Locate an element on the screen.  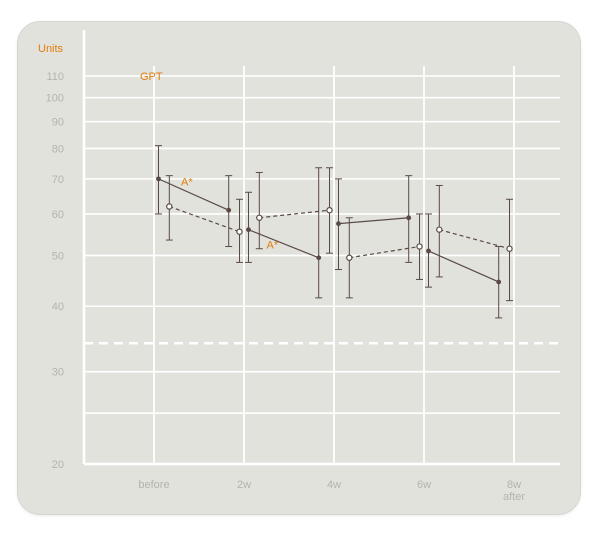
y-tick-label: 90 is located at coordinates (58, 123).